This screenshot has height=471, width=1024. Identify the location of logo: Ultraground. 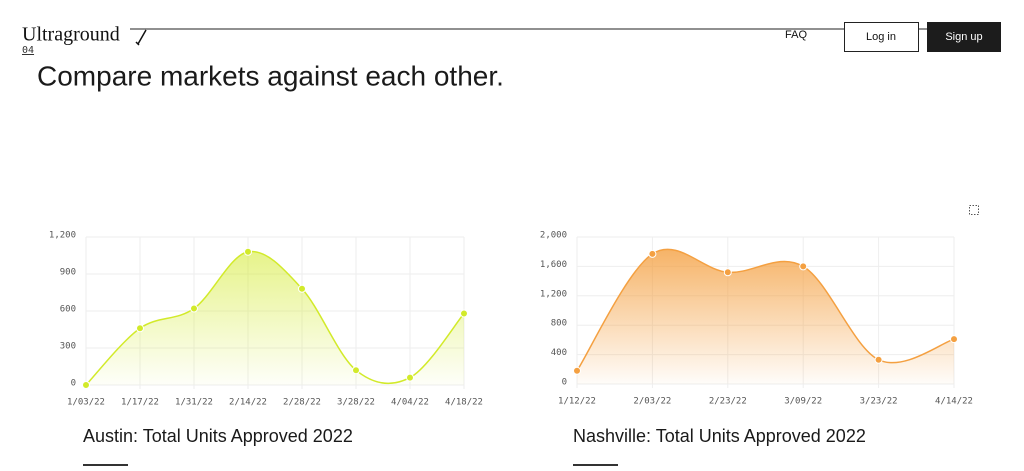
(71, 35).